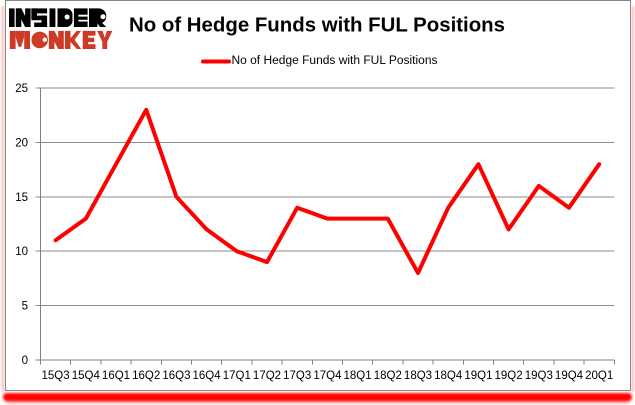  Describe the element at coordinates (86, 376) in the screenshot. I see `svg-text: 15Q4` at that location.